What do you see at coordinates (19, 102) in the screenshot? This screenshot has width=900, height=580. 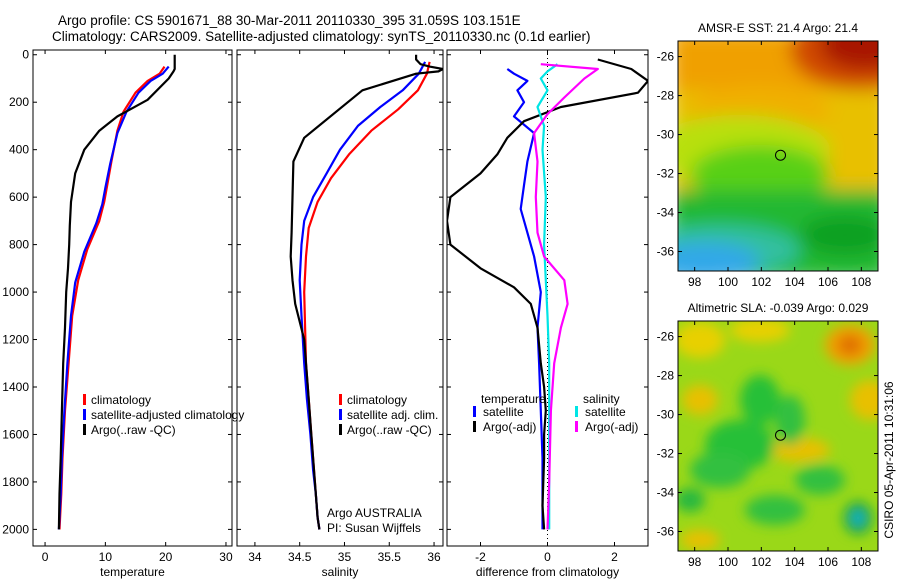 I see `y-tick-label: 200` at bounding box center [19, 102].